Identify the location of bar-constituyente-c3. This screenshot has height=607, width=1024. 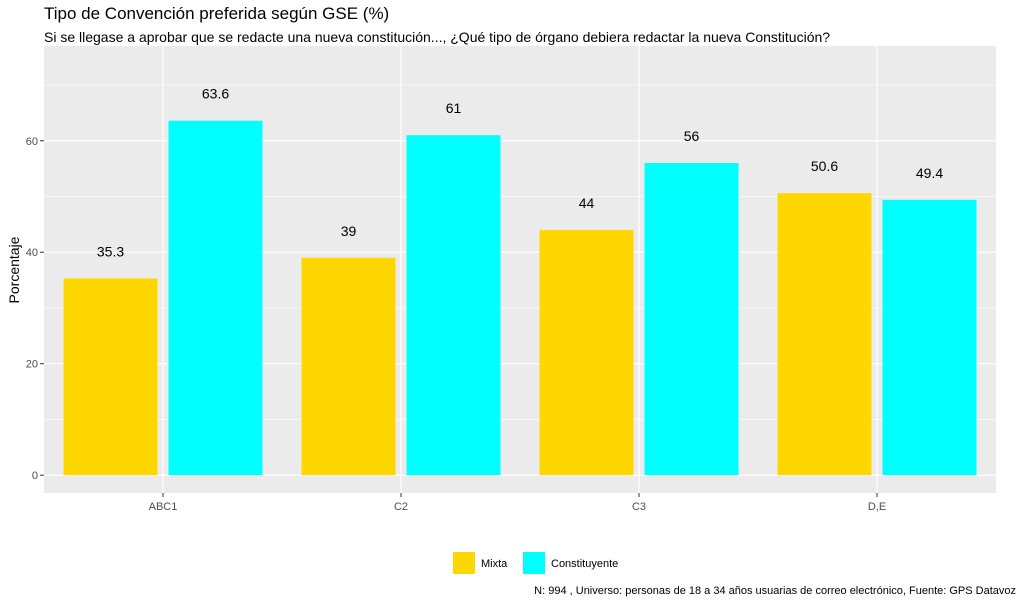
(691, 319).